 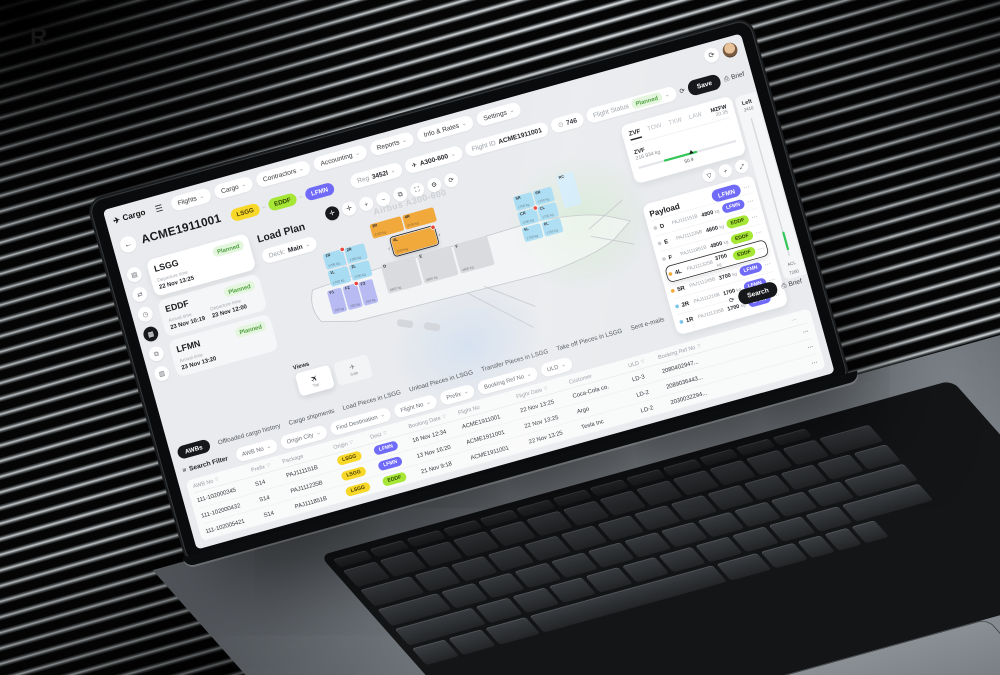 What do you see at coordinates (258, 467) in the screenshot?
I see `column-label: Prefix` at bounding box center [258, 467].